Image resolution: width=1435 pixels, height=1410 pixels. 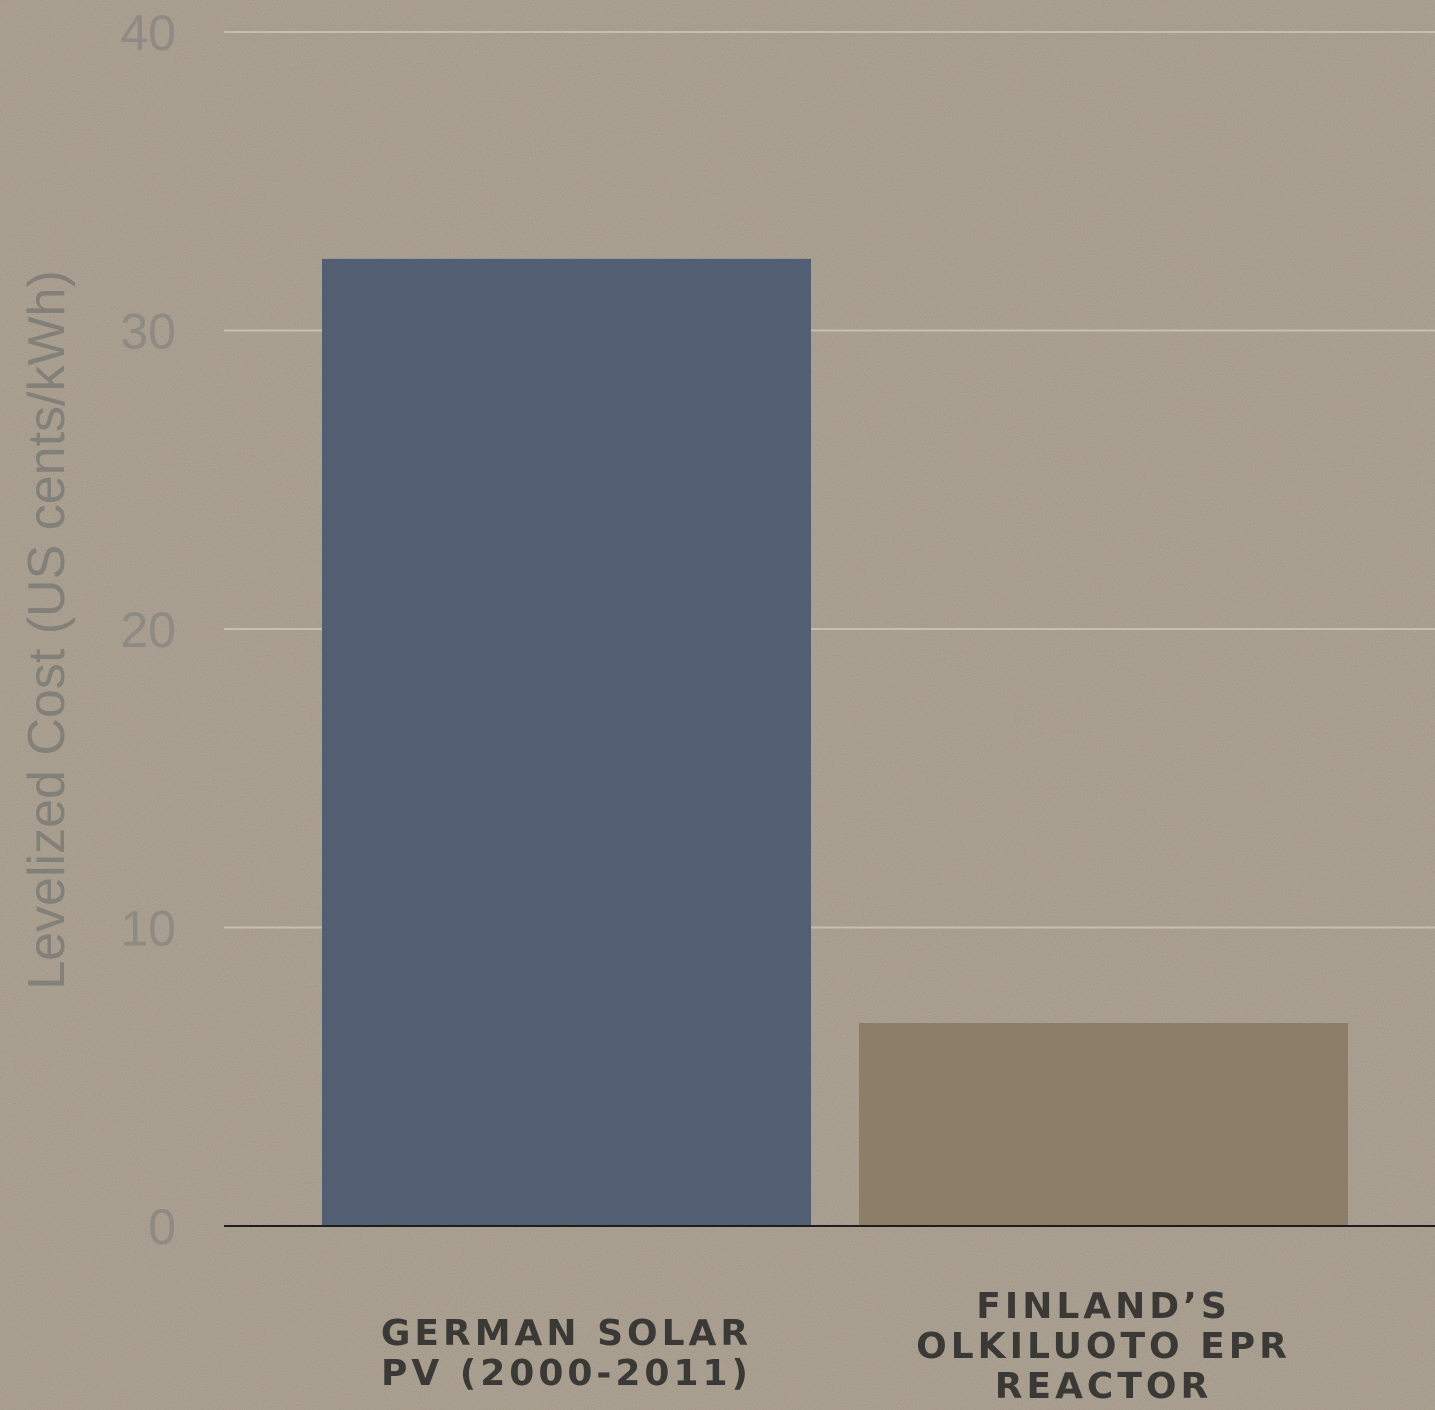 What do you see at coordinates (1103, 1386) in the screenshot?
I see `category-label-line: REACTOR` at bounding box center [1103, 1386].